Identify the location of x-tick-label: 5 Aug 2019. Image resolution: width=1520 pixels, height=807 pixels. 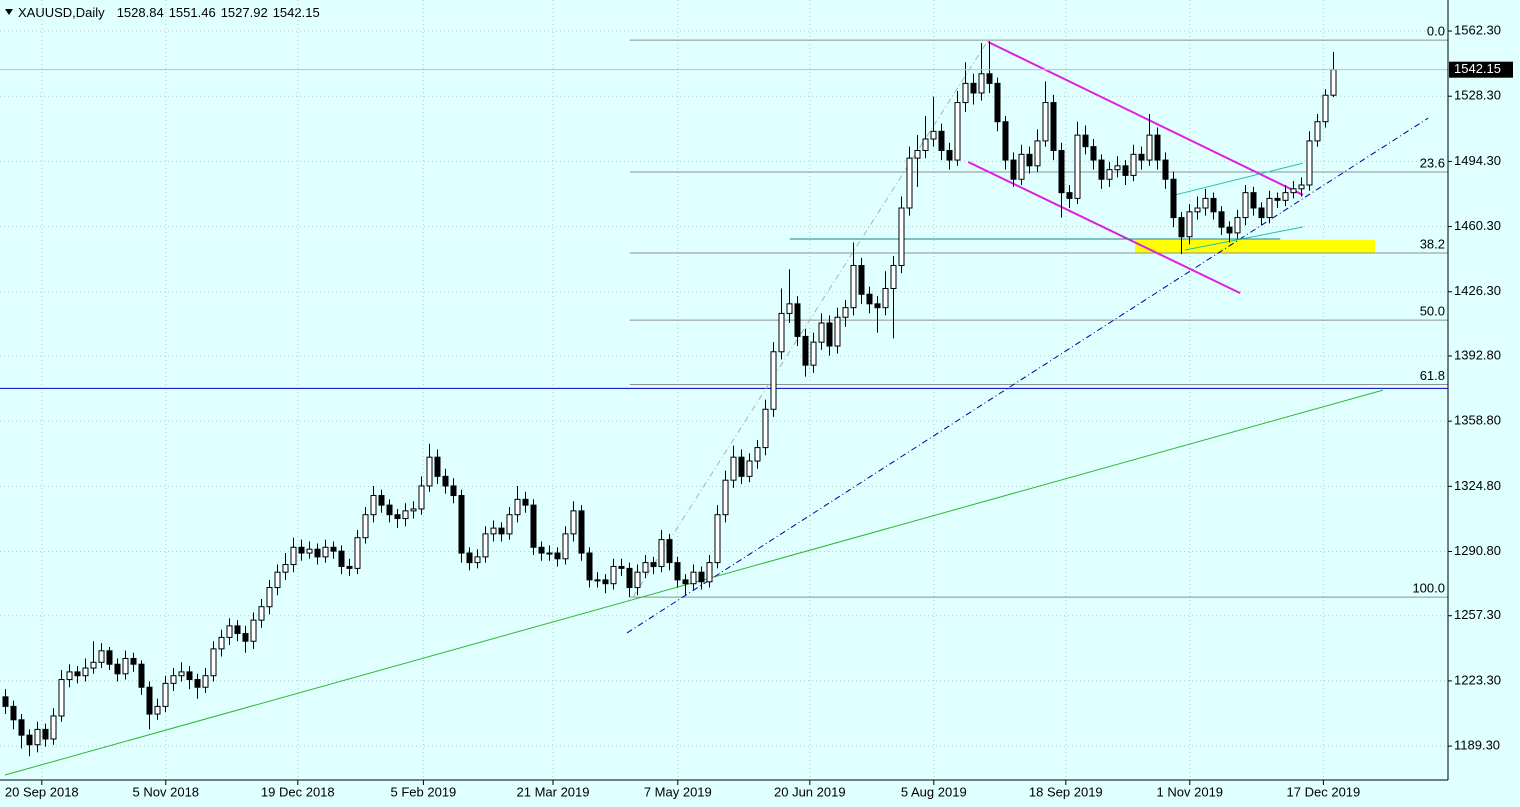
(934, 791).